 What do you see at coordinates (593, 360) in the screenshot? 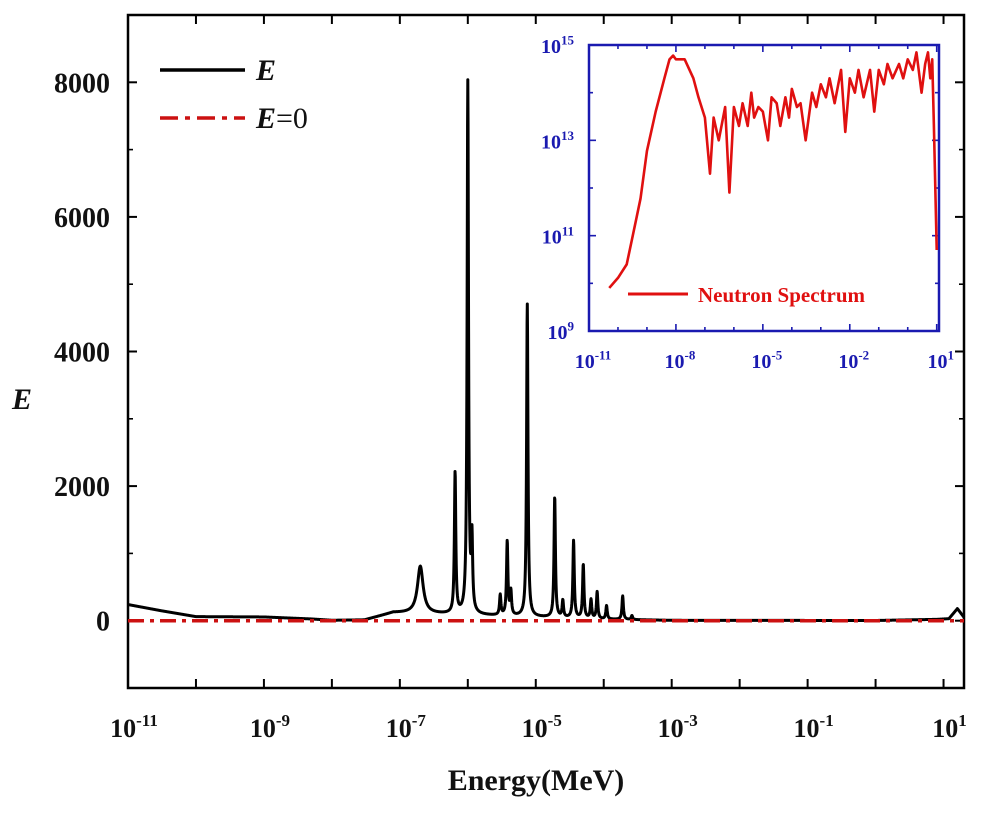
I see `inset-x-tick-label: 10⁻¹¹` at bounding box center [593, 360].